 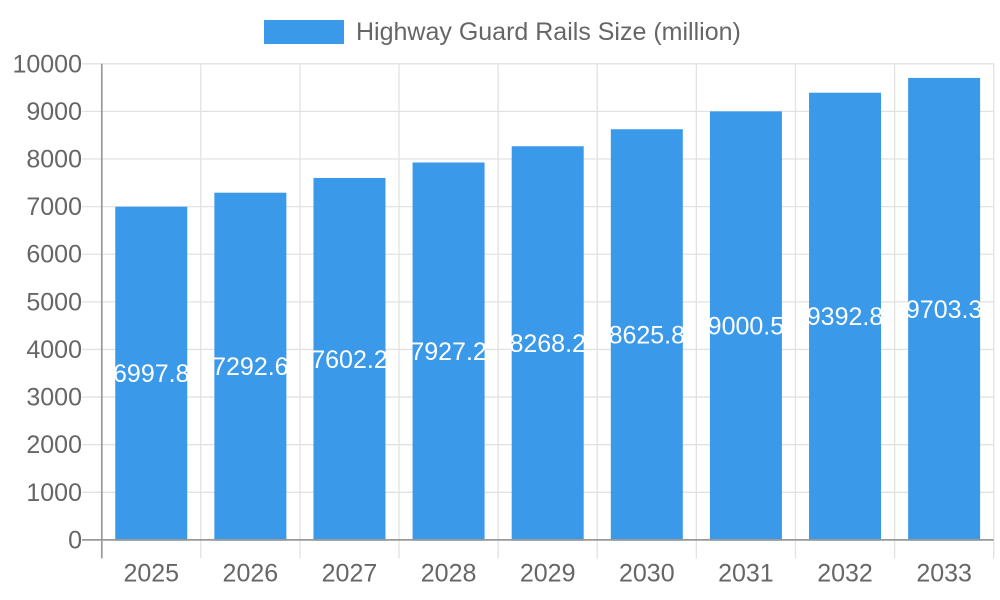 I want to click on svg-text: 6000, so click(x=54, y=255).